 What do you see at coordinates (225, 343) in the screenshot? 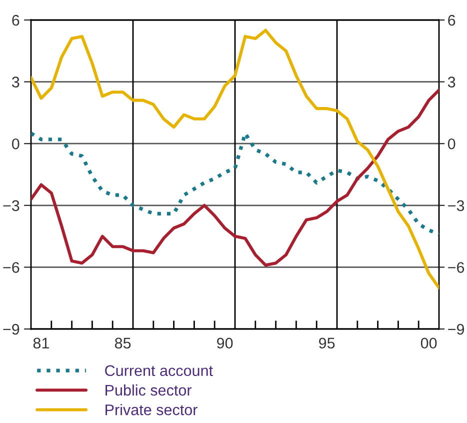
I see `x-tick-label: 90` at bounding box center [225, 343].